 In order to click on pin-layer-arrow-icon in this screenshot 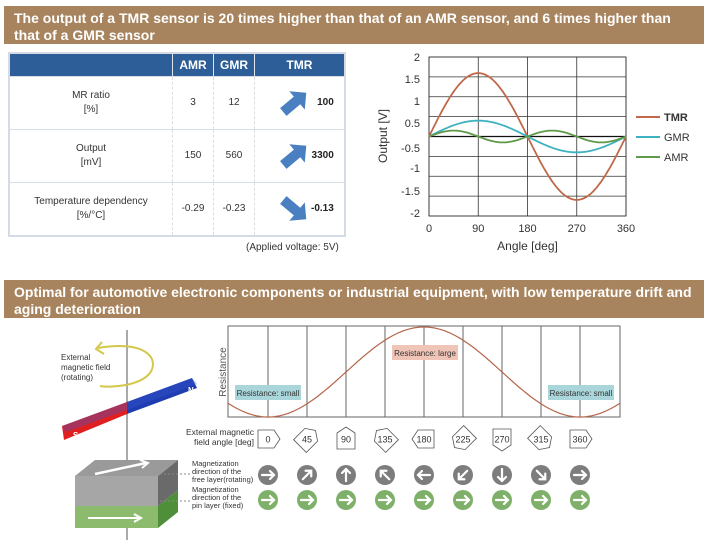, I will do `click(116, 518)`.